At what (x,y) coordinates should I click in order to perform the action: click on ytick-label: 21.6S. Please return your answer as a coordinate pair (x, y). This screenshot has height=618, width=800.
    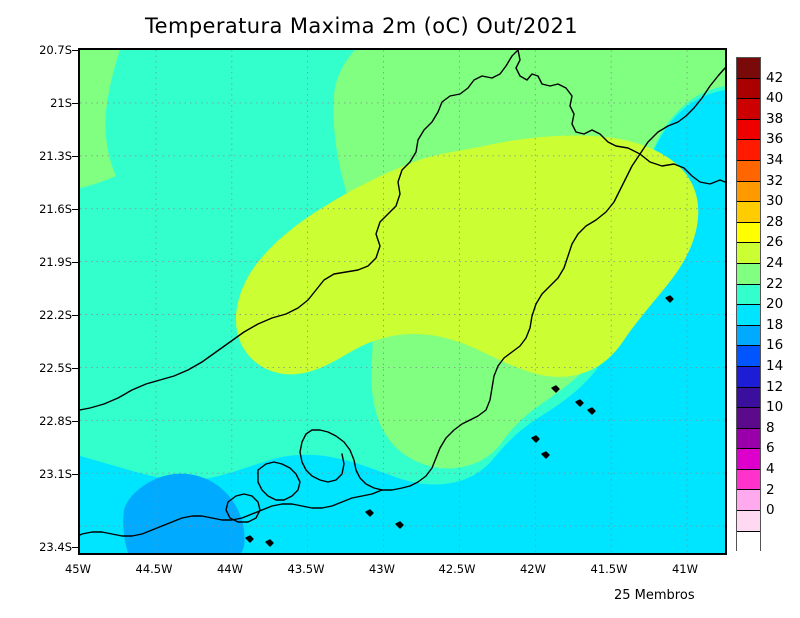
    Looking at the image, I should click on (55, 209).